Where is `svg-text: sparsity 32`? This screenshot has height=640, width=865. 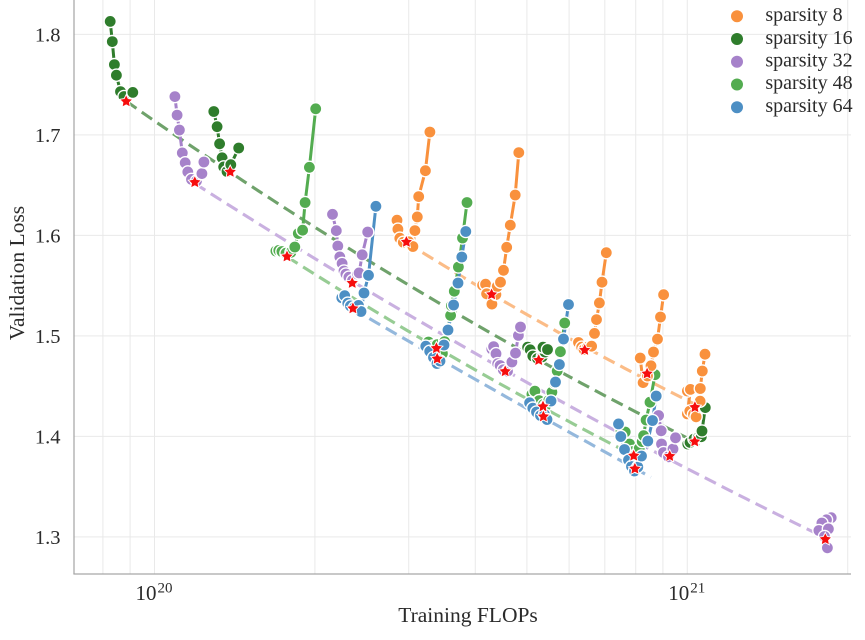
svg-text: sparsity 32 is located at coordinates (808, 61).